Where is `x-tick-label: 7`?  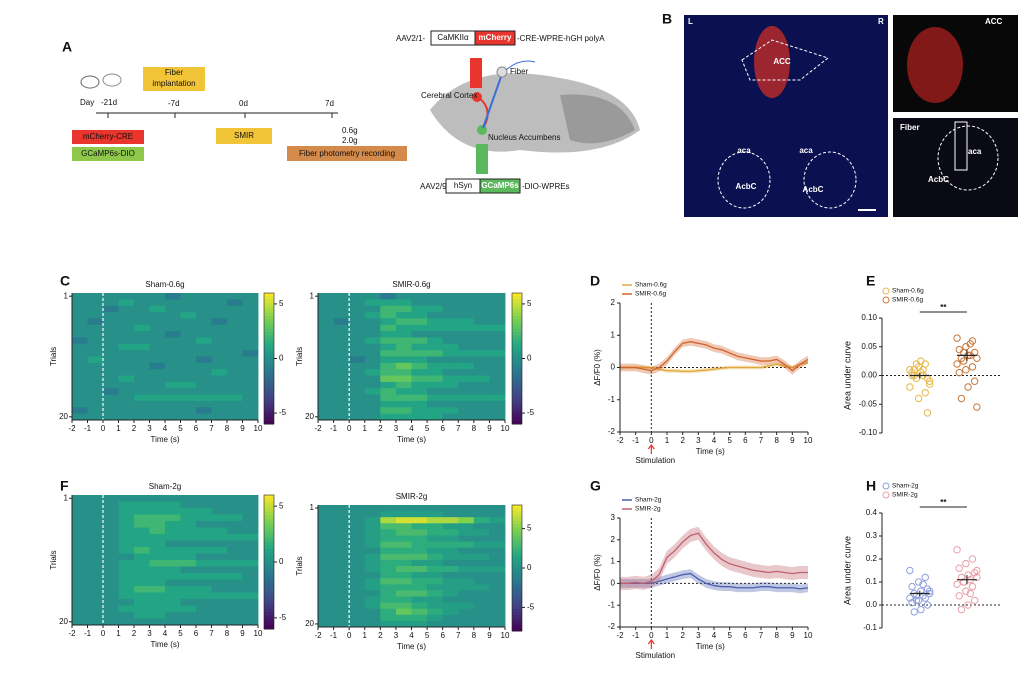 x-tick-label: 7 is located at coordinates (211, 633).